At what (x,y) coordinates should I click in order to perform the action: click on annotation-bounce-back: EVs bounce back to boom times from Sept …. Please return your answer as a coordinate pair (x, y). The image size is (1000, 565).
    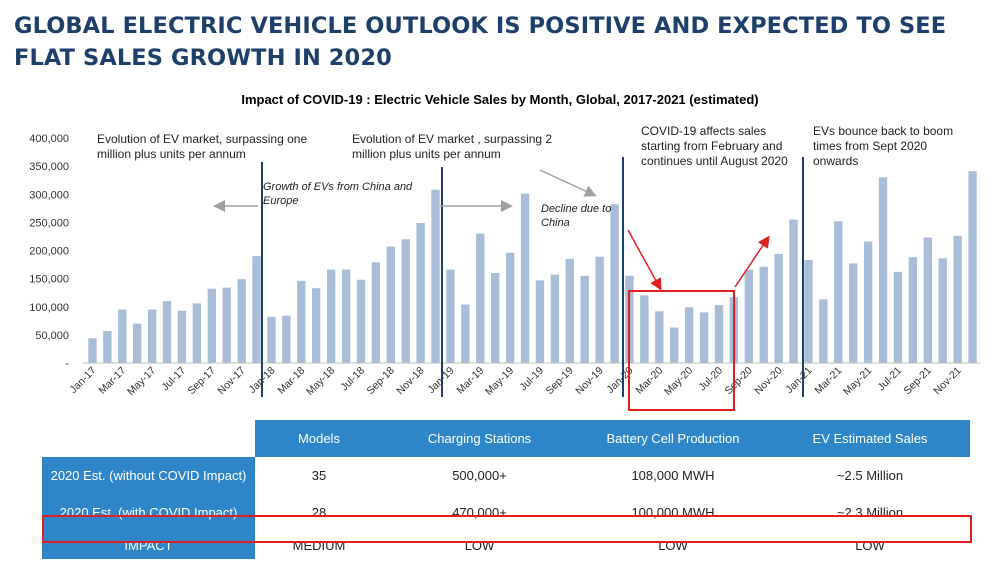
    Looking at the image, I should click on (883, 146).